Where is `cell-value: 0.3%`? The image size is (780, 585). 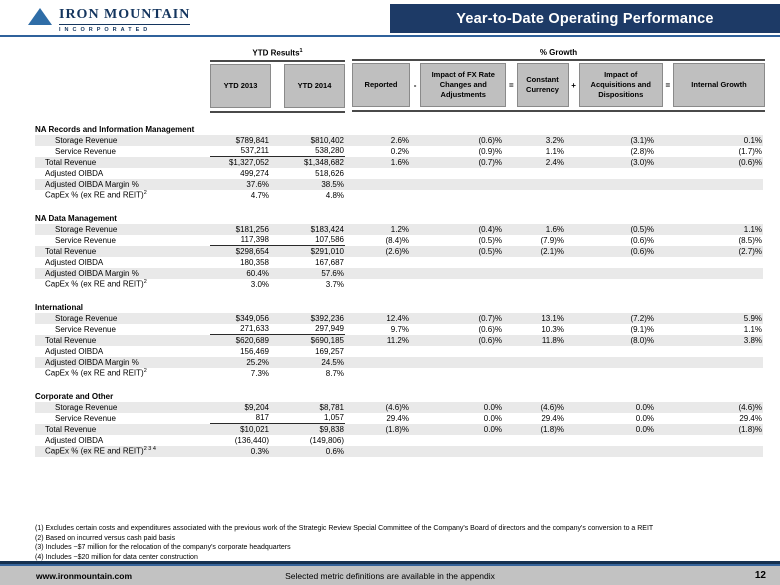
cell-value: 0.3% is located at coordinates (259, 451).